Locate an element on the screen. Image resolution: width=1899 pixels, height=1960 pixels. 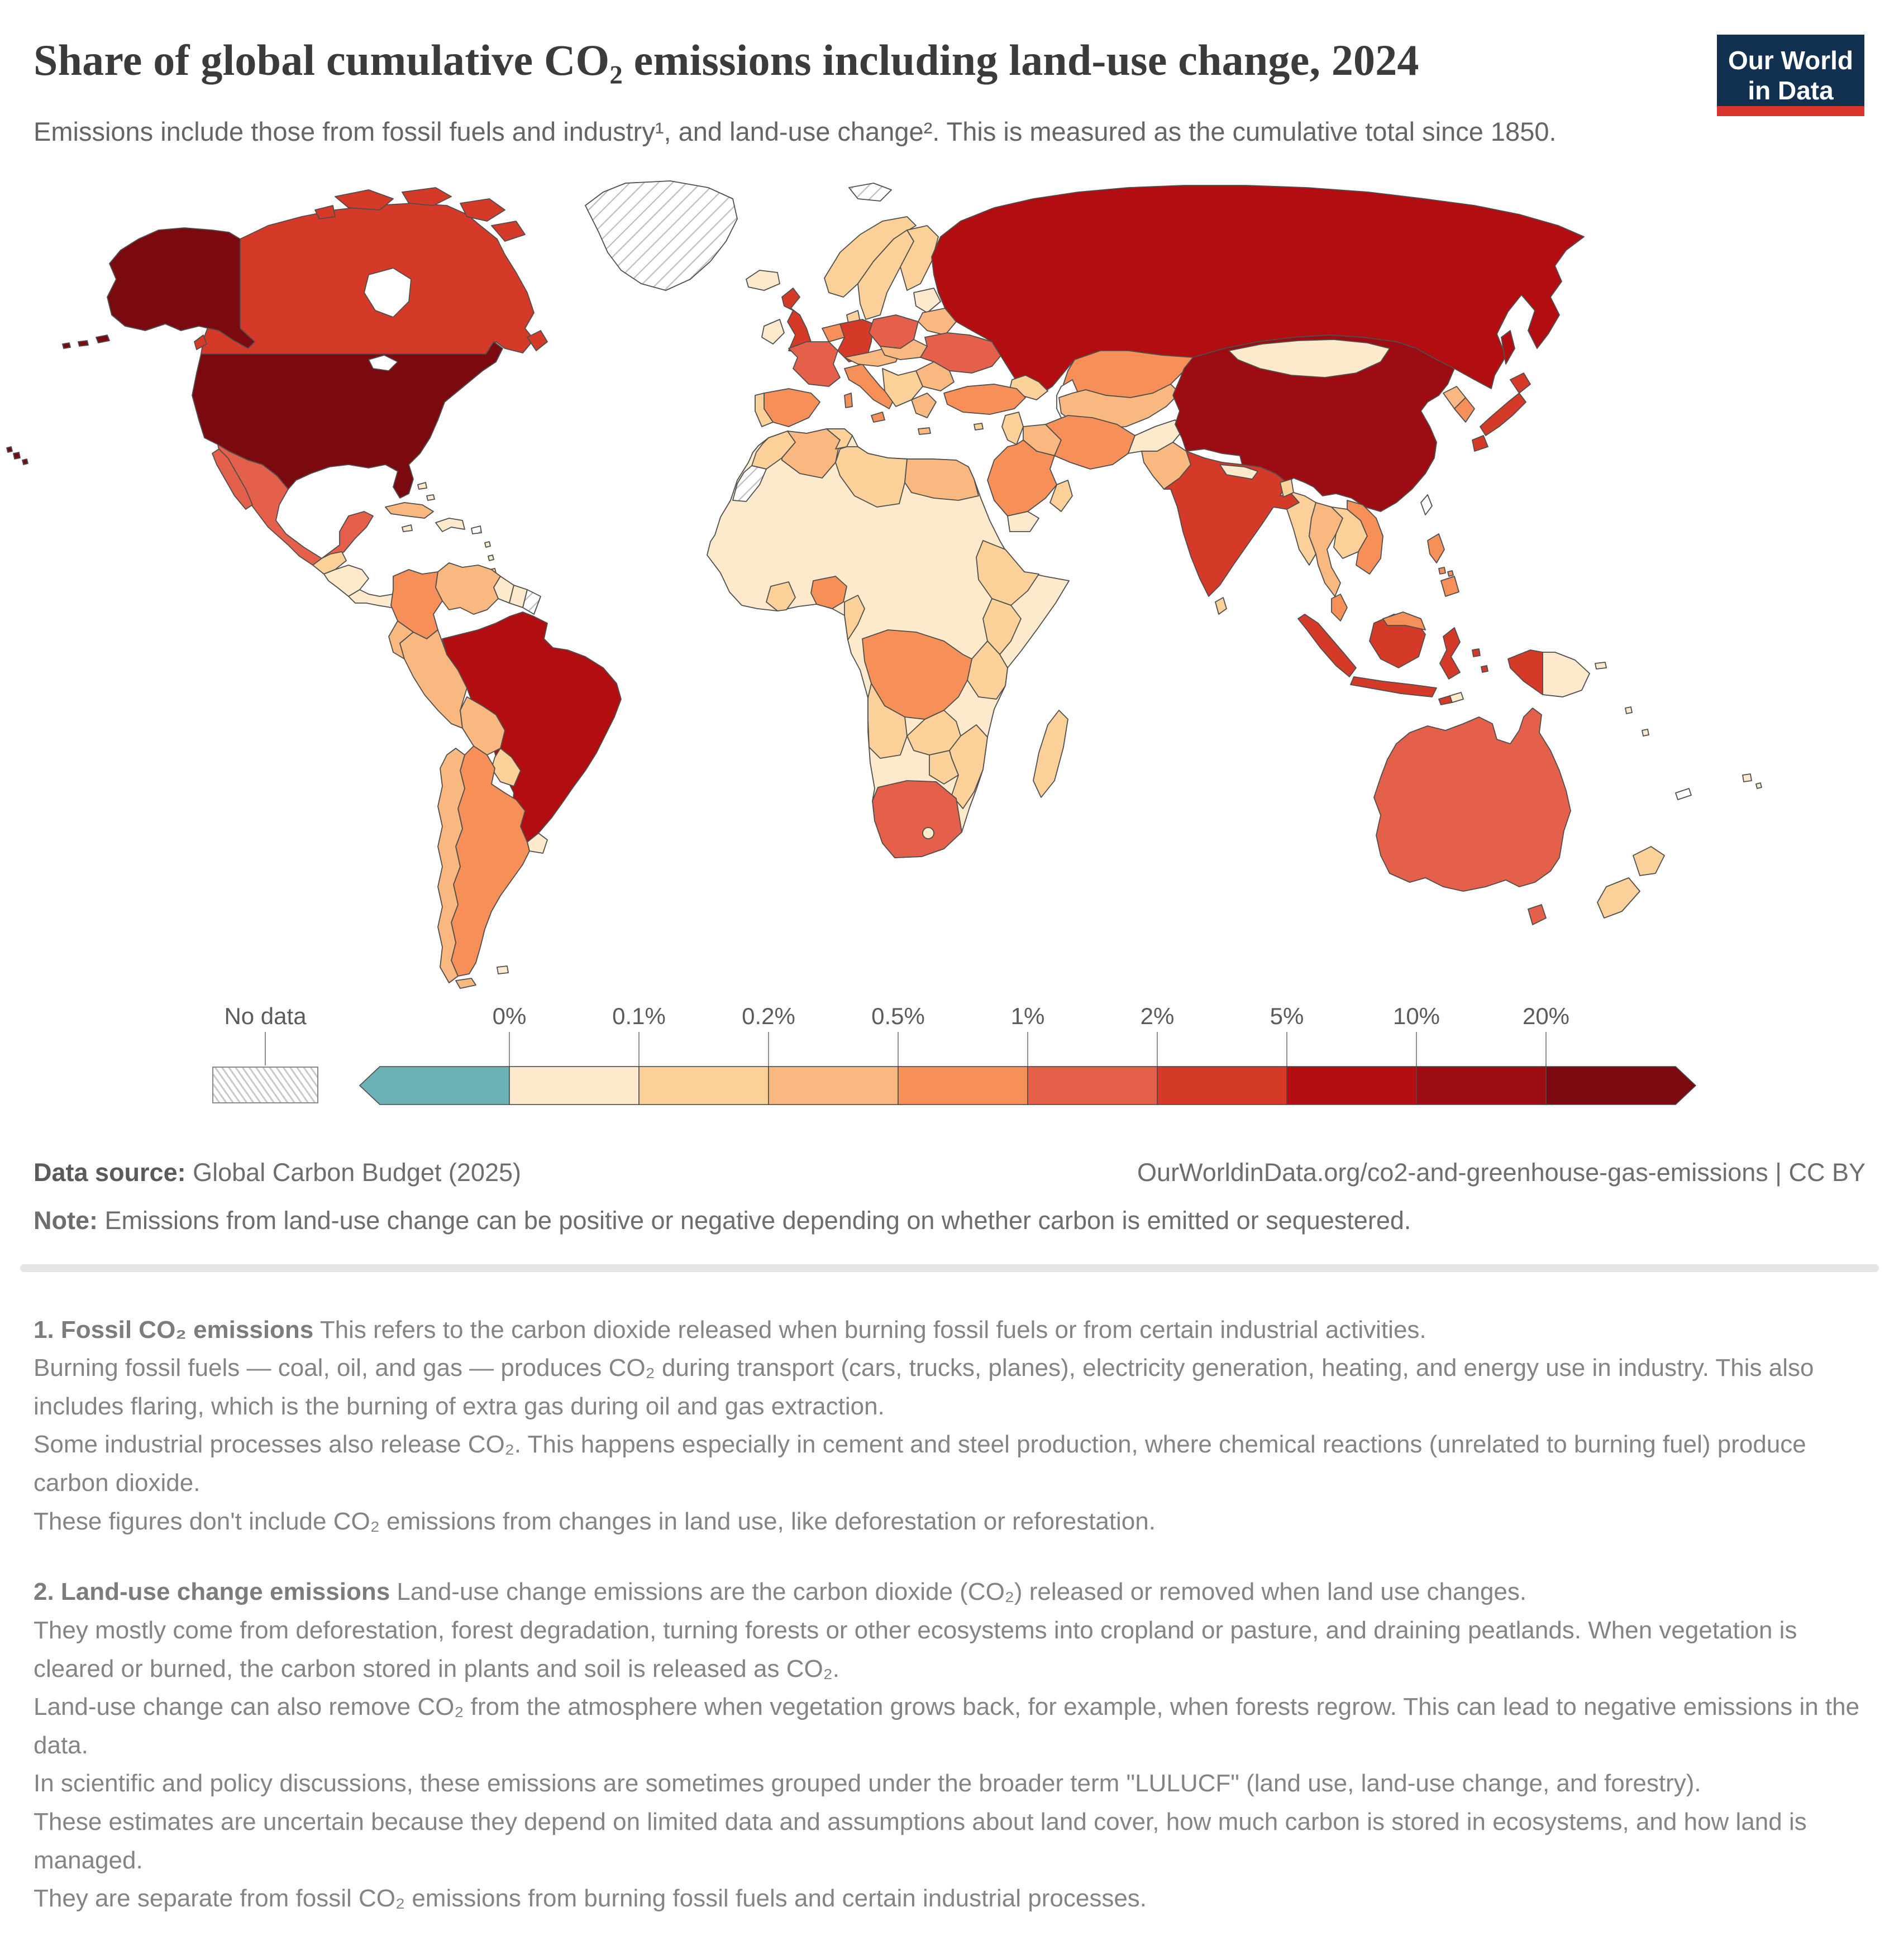
country-angola is located at coordinates (887, 720).